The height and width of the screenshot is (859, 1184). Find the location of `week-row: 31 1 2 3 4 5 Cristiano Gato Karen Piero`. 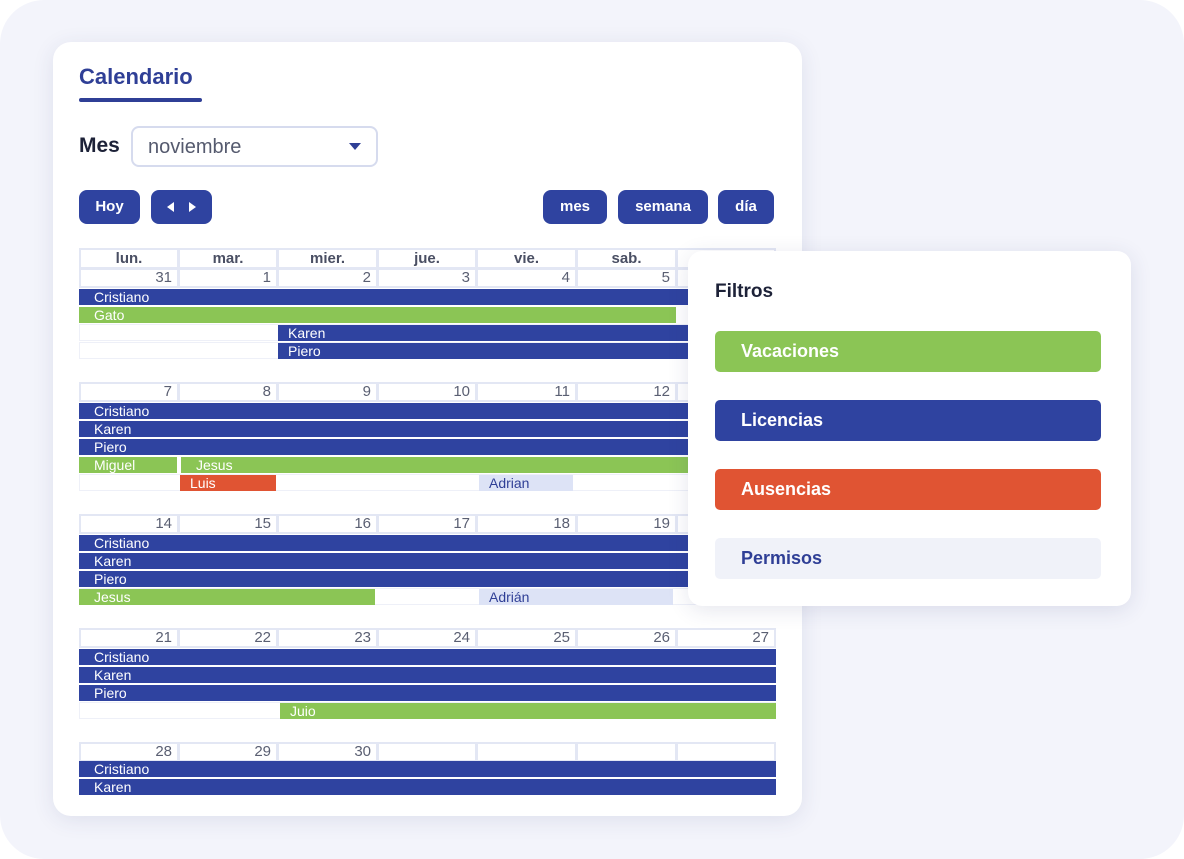

week-row: 31 1 2 3 4 5 Cristiano Gato Karen Piero is located at coordinates (427, 315).